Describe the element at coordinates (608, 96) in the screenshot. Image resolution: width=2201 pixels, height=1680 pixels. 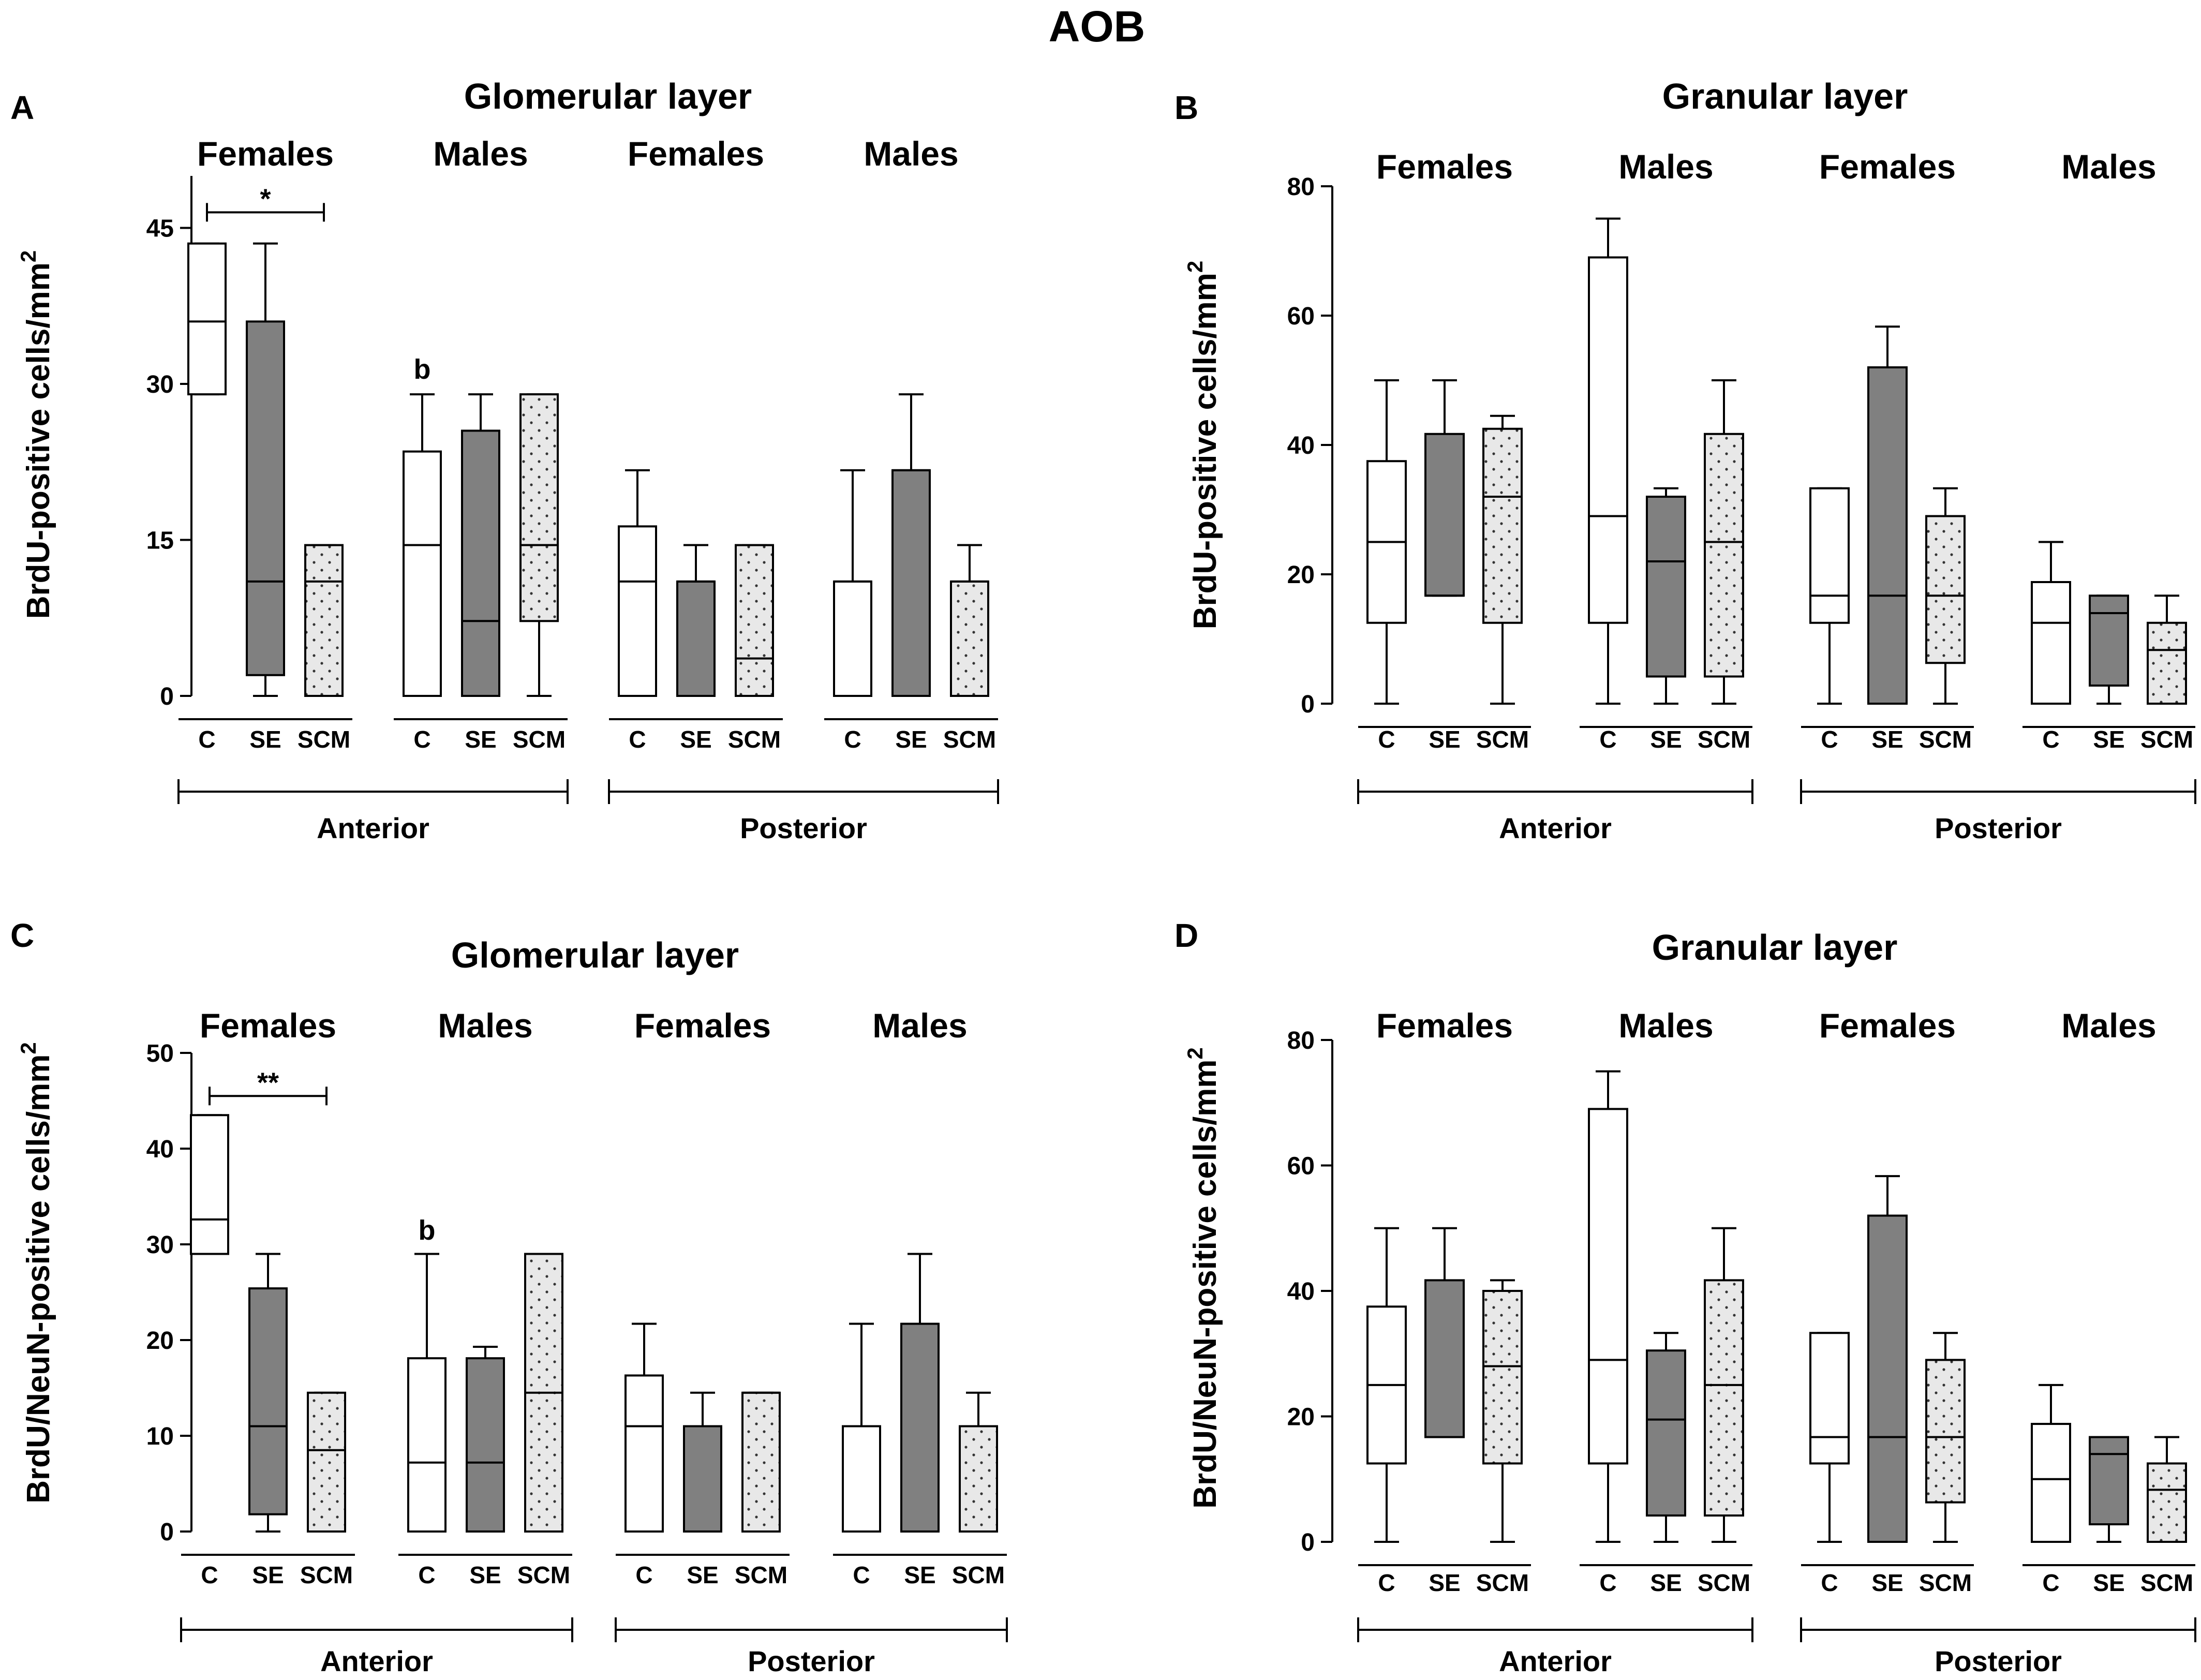
I see `panel-title: Glomerular layer` at that location.